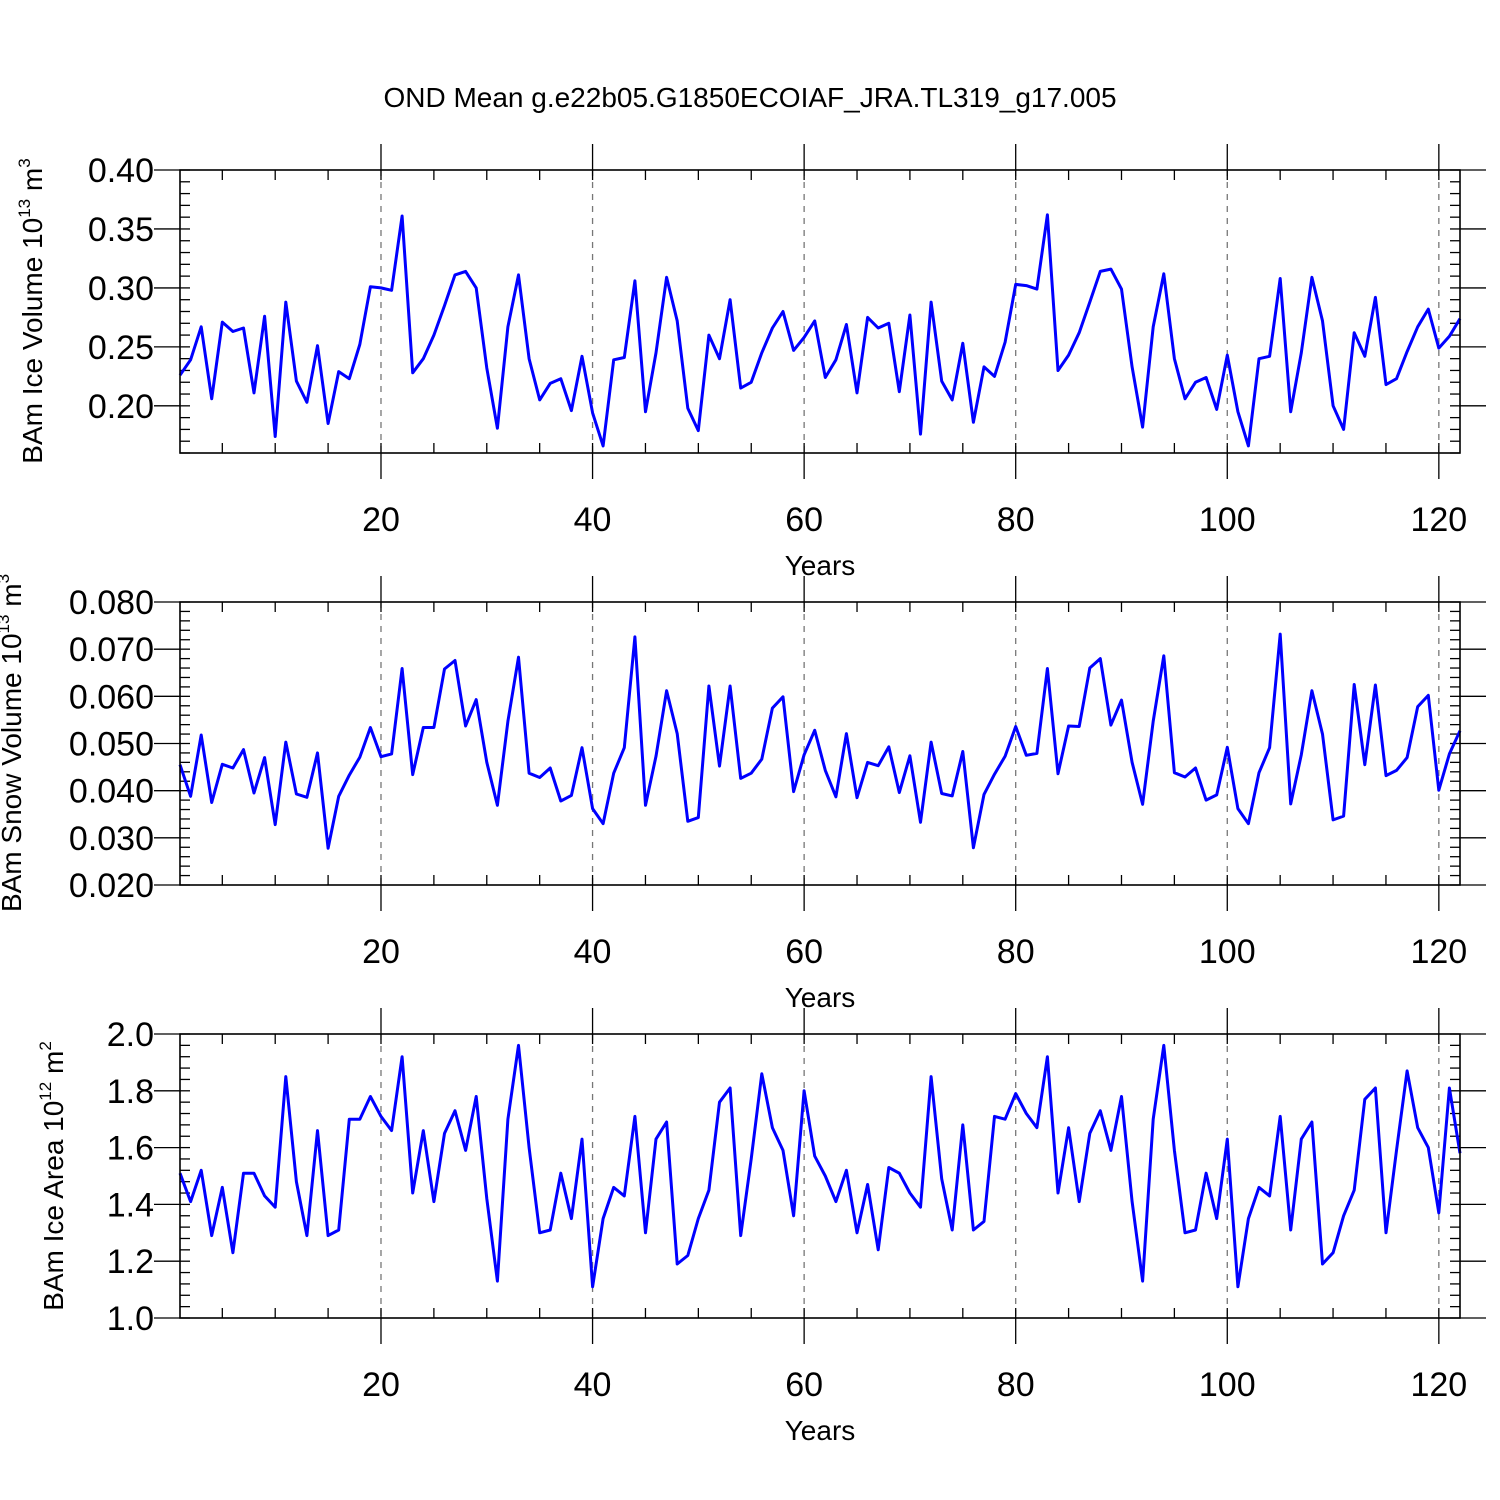  Describe the element at coordinates (820, 330) in the screenshot. I see `series-line-ice-volume` at that location.